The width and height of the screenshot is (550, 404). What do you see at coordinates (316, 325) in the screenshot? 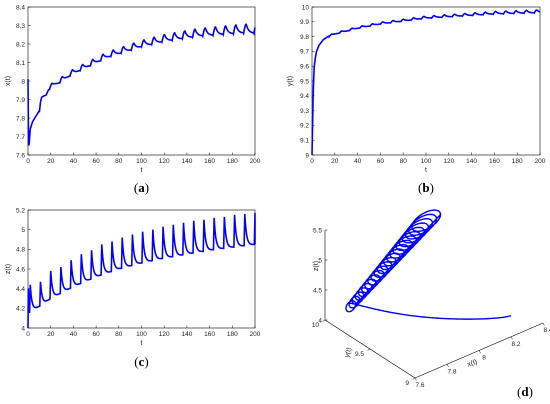
I see `chart-d-ytick-label: 10` at bounding box center [316, 325].